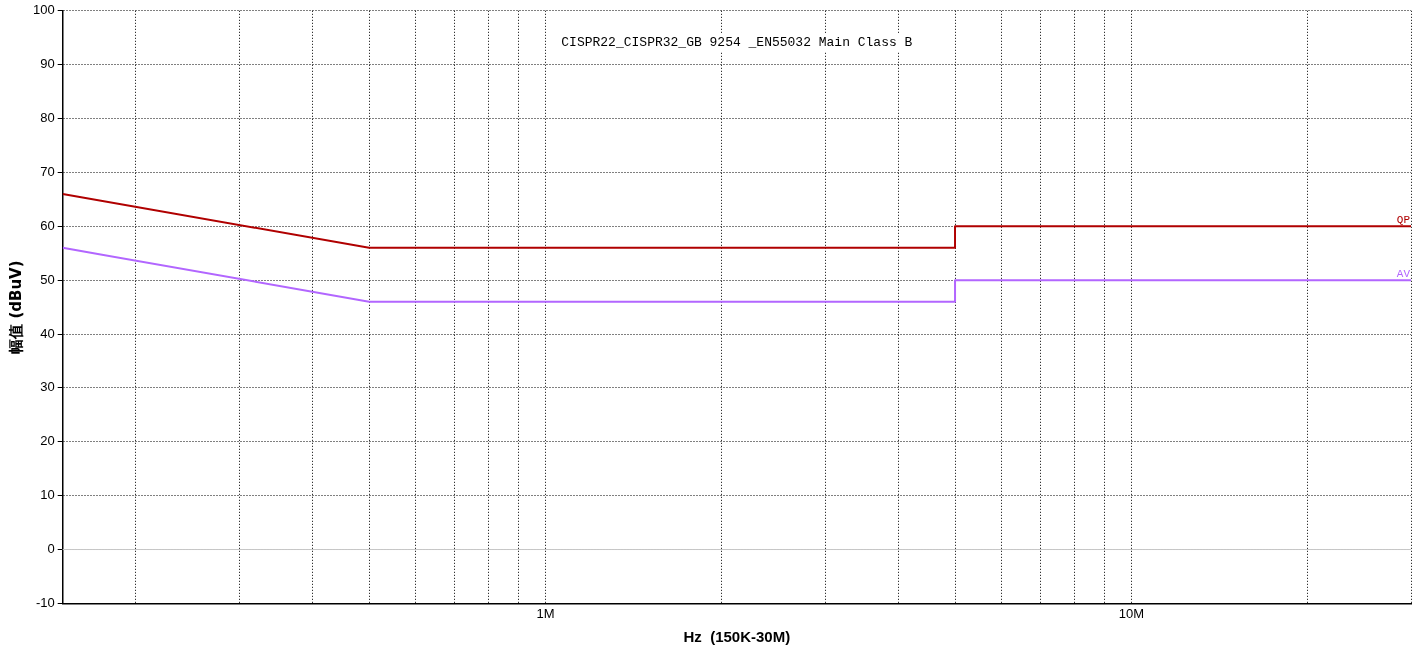  I want to click on y-tick-label: 50, so click(47, 279).